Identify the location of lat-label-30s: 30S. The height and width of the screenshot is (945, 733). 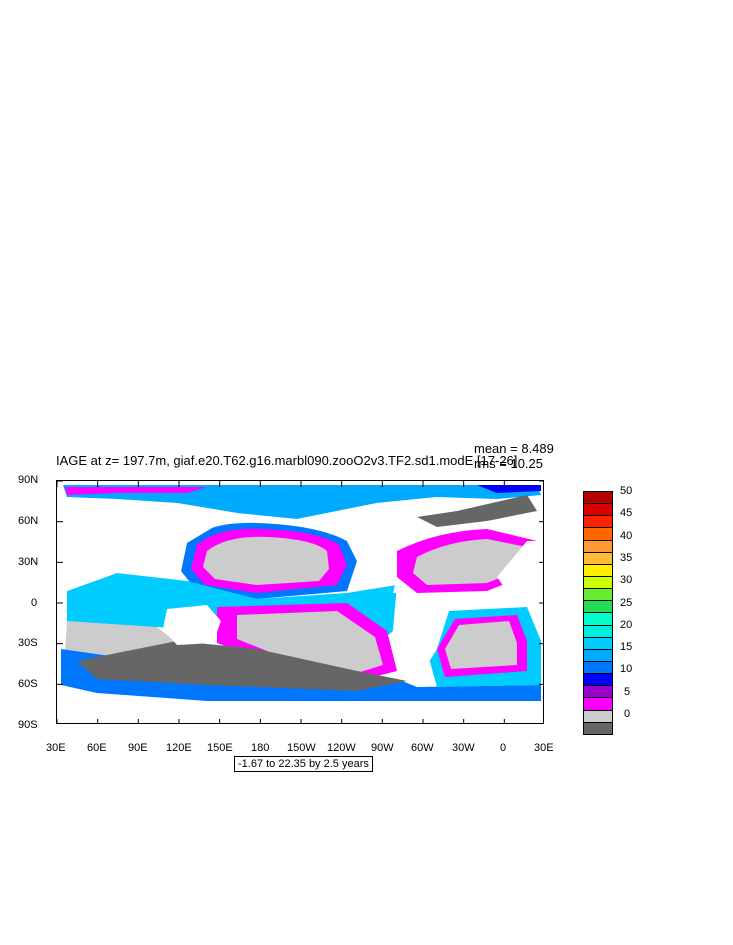
(28, 643).